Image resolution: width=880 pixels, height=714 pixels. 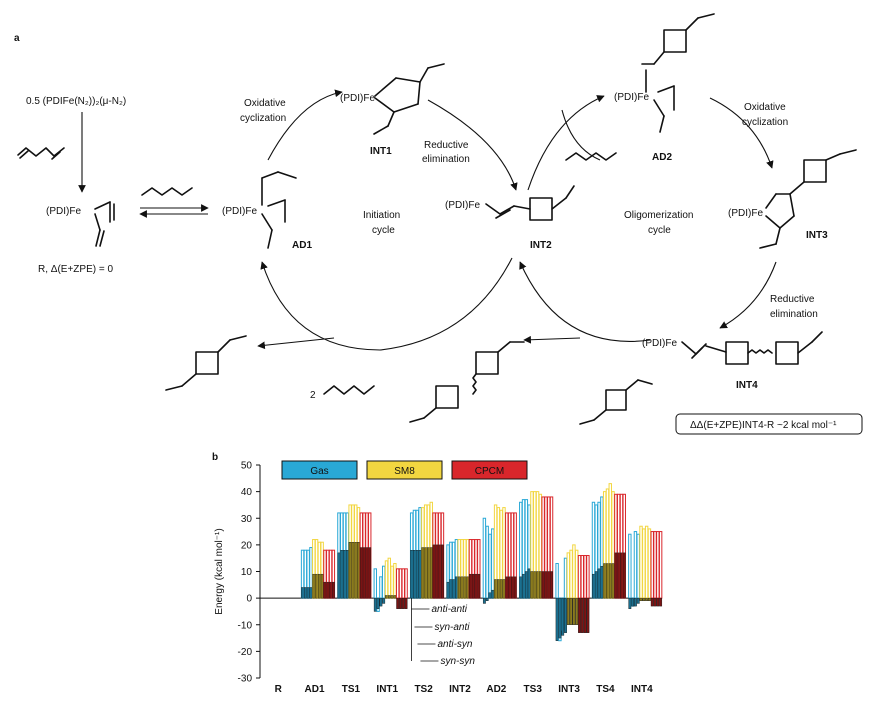 What do you see at coordinates (794, 314) in the screenshot?
I see `redelim-2-b: elimination` at bounding box center [794, 314].